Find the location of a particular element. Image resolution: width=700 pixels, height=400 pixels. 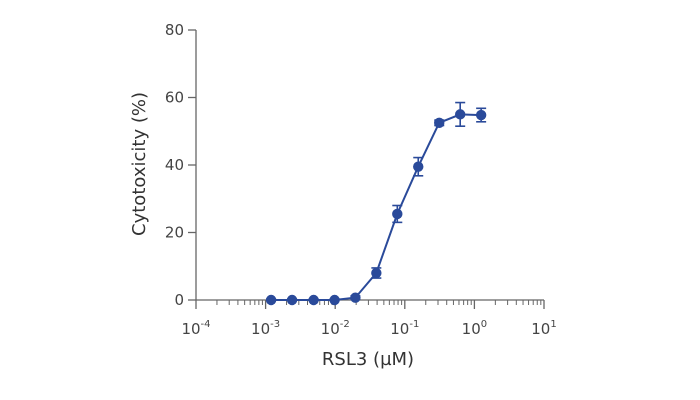

y-axis-ticks: 0 20 40 60 80 is located at coordinates (180, 165).